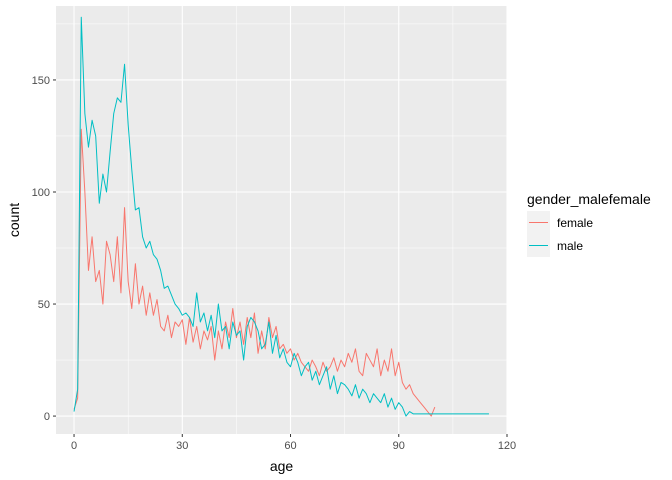 Image resolution: width=672 pixels, height=480 pixels. Describe the element at coordinates (282, 466) in the screenshot. I see `x-axis-title: age` at that location.